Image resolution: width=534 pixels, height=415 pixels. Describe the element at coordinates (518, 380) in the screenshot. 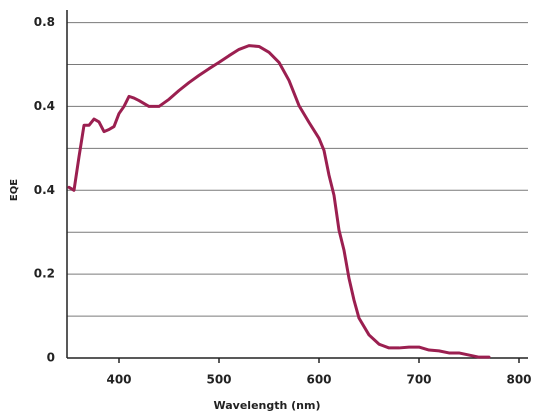

I see `x-tick-label: 800` at that location.